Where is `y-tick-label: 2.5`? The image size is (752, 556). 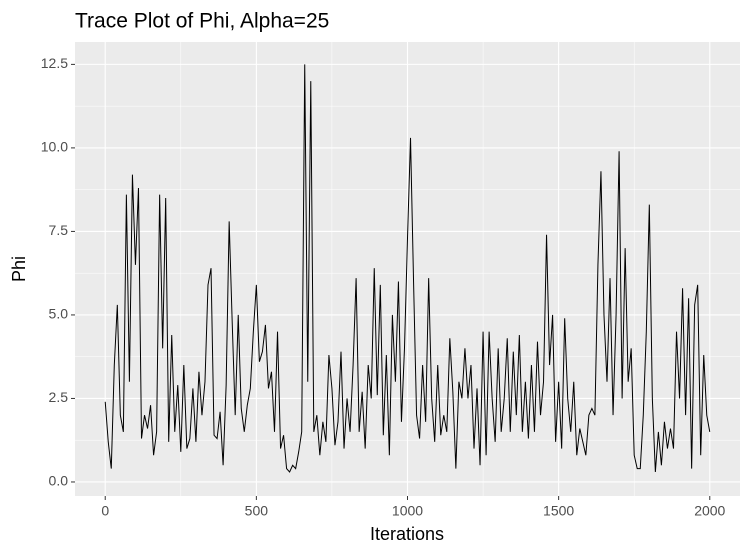
y-tick-label: 2.5 is located at coordinates (59, 397).